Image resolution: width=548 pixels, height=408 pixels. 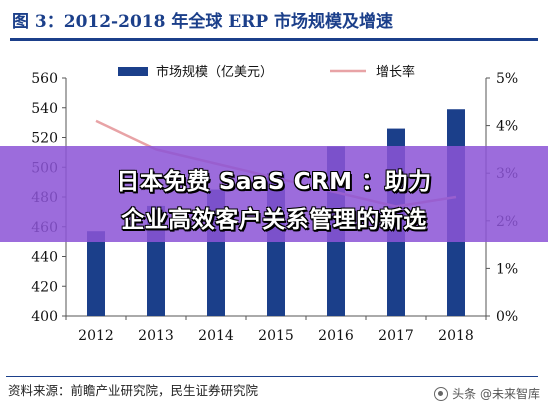 What do you see at coordinates (496, 394) in the screenshot?
I see `watermark-text: 头条 @未来智库` at bounding box center [496, 394].